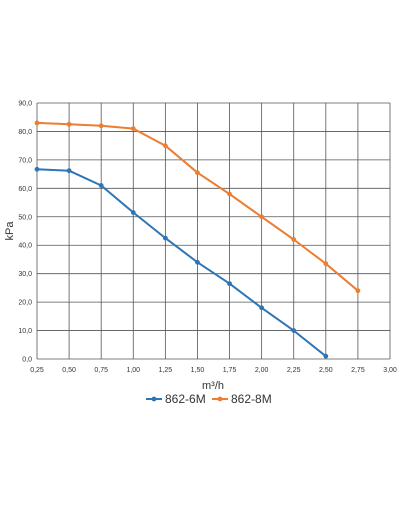 This screenshot has height=510, width=400. I want to click on x-tick-label: 2,50, so click(326, 370).